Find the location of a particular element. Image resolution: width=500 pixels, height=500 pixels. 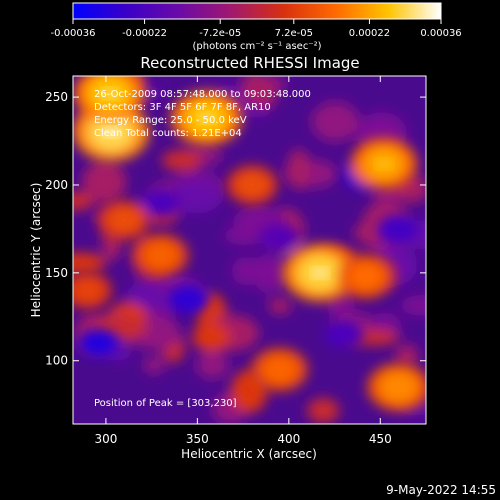

y-tick-label: 100 is located at coordinates (56, 361).